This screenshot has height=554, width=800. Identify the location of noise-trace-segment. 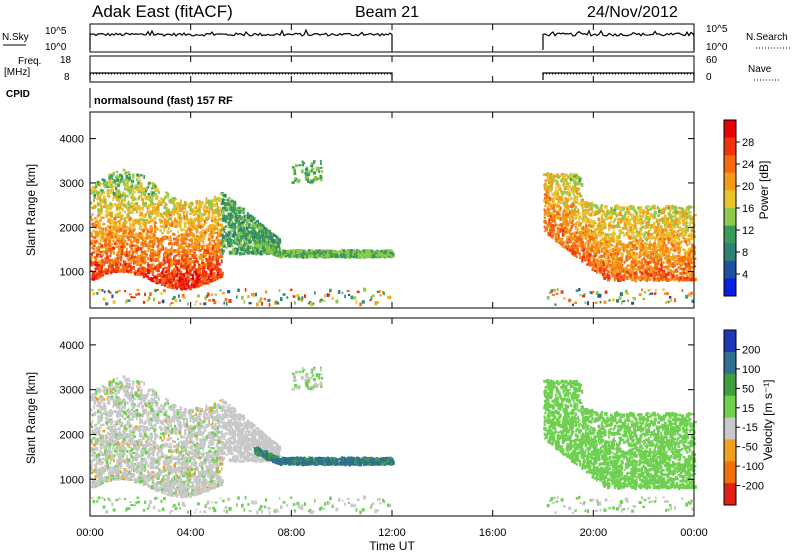
(241, 39).